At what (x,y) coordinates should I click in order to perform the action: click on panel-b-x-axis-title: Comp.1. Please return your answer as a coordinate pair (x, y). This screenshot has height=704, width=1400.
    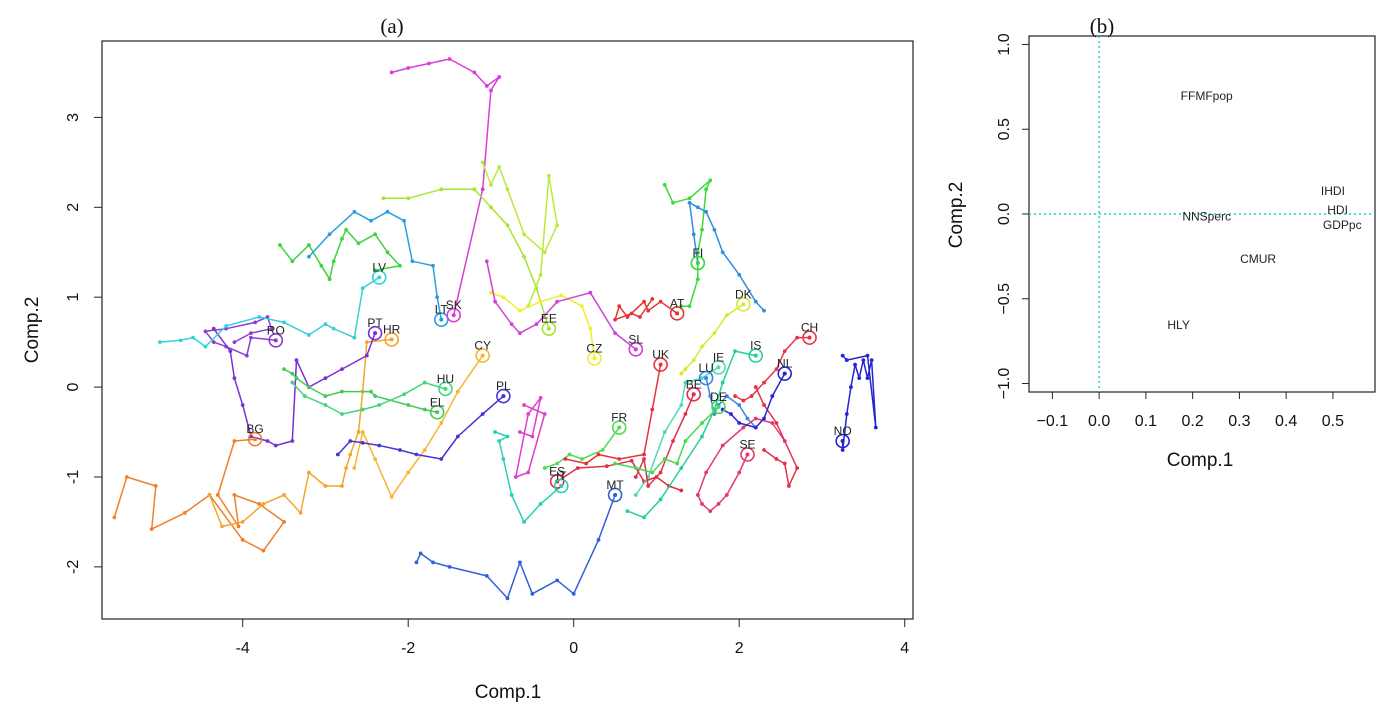
    Looking at the image, I should click on (1200, 460).